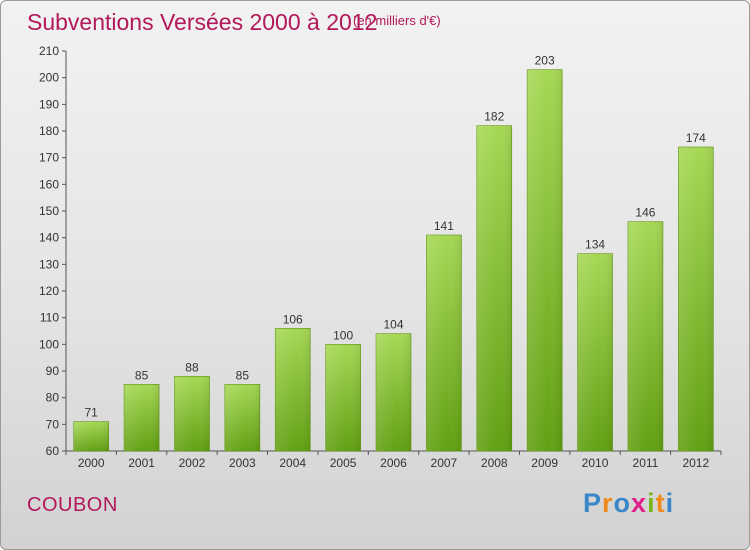 The height and width of the screenshot is (550, 750). I want to click on bar-shade-2001, so click(142, 417).